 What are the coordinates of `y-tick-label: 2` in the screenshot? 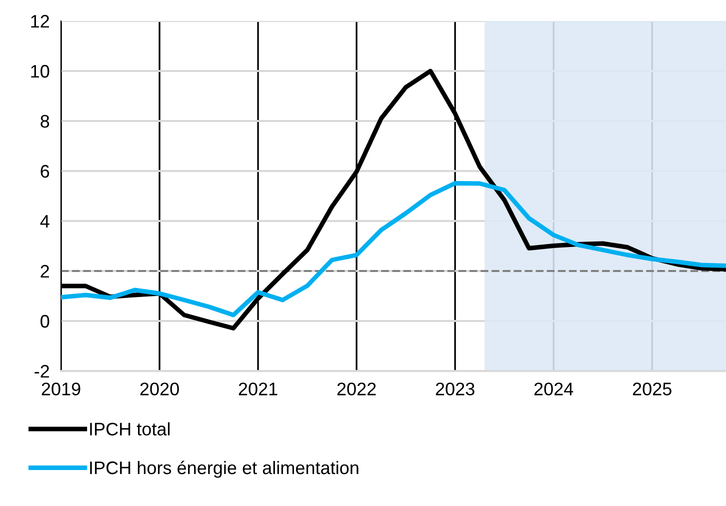 It's located at (44, 271).